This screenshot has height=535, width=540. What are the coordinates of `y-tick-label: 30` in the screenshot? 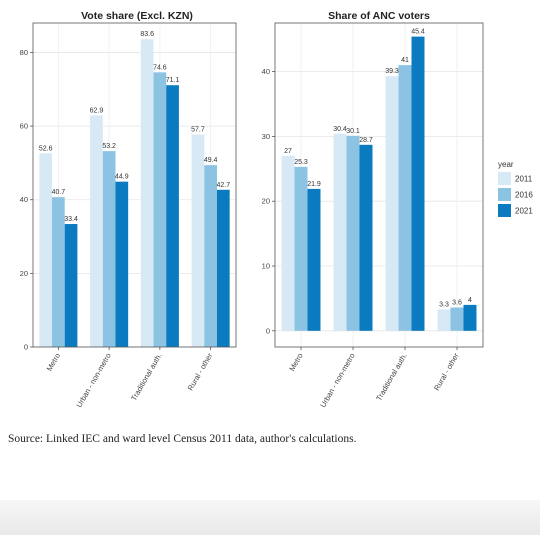 It's located at (266, 136).